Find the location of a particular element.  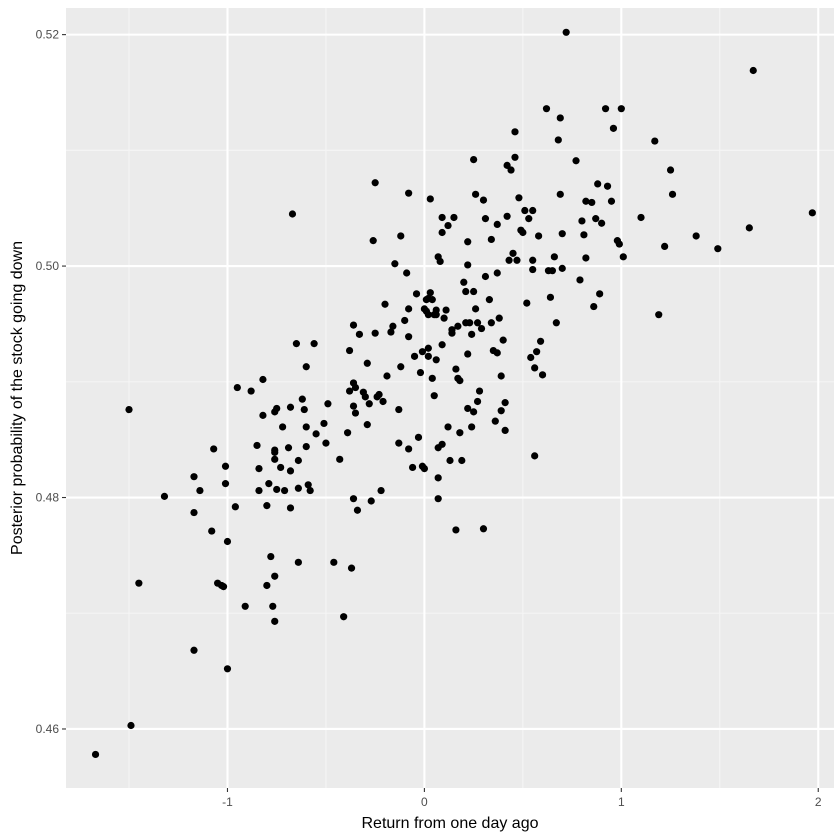

x-axis-ticks: -1 0 1 2 is located at coordinates (522, 798).